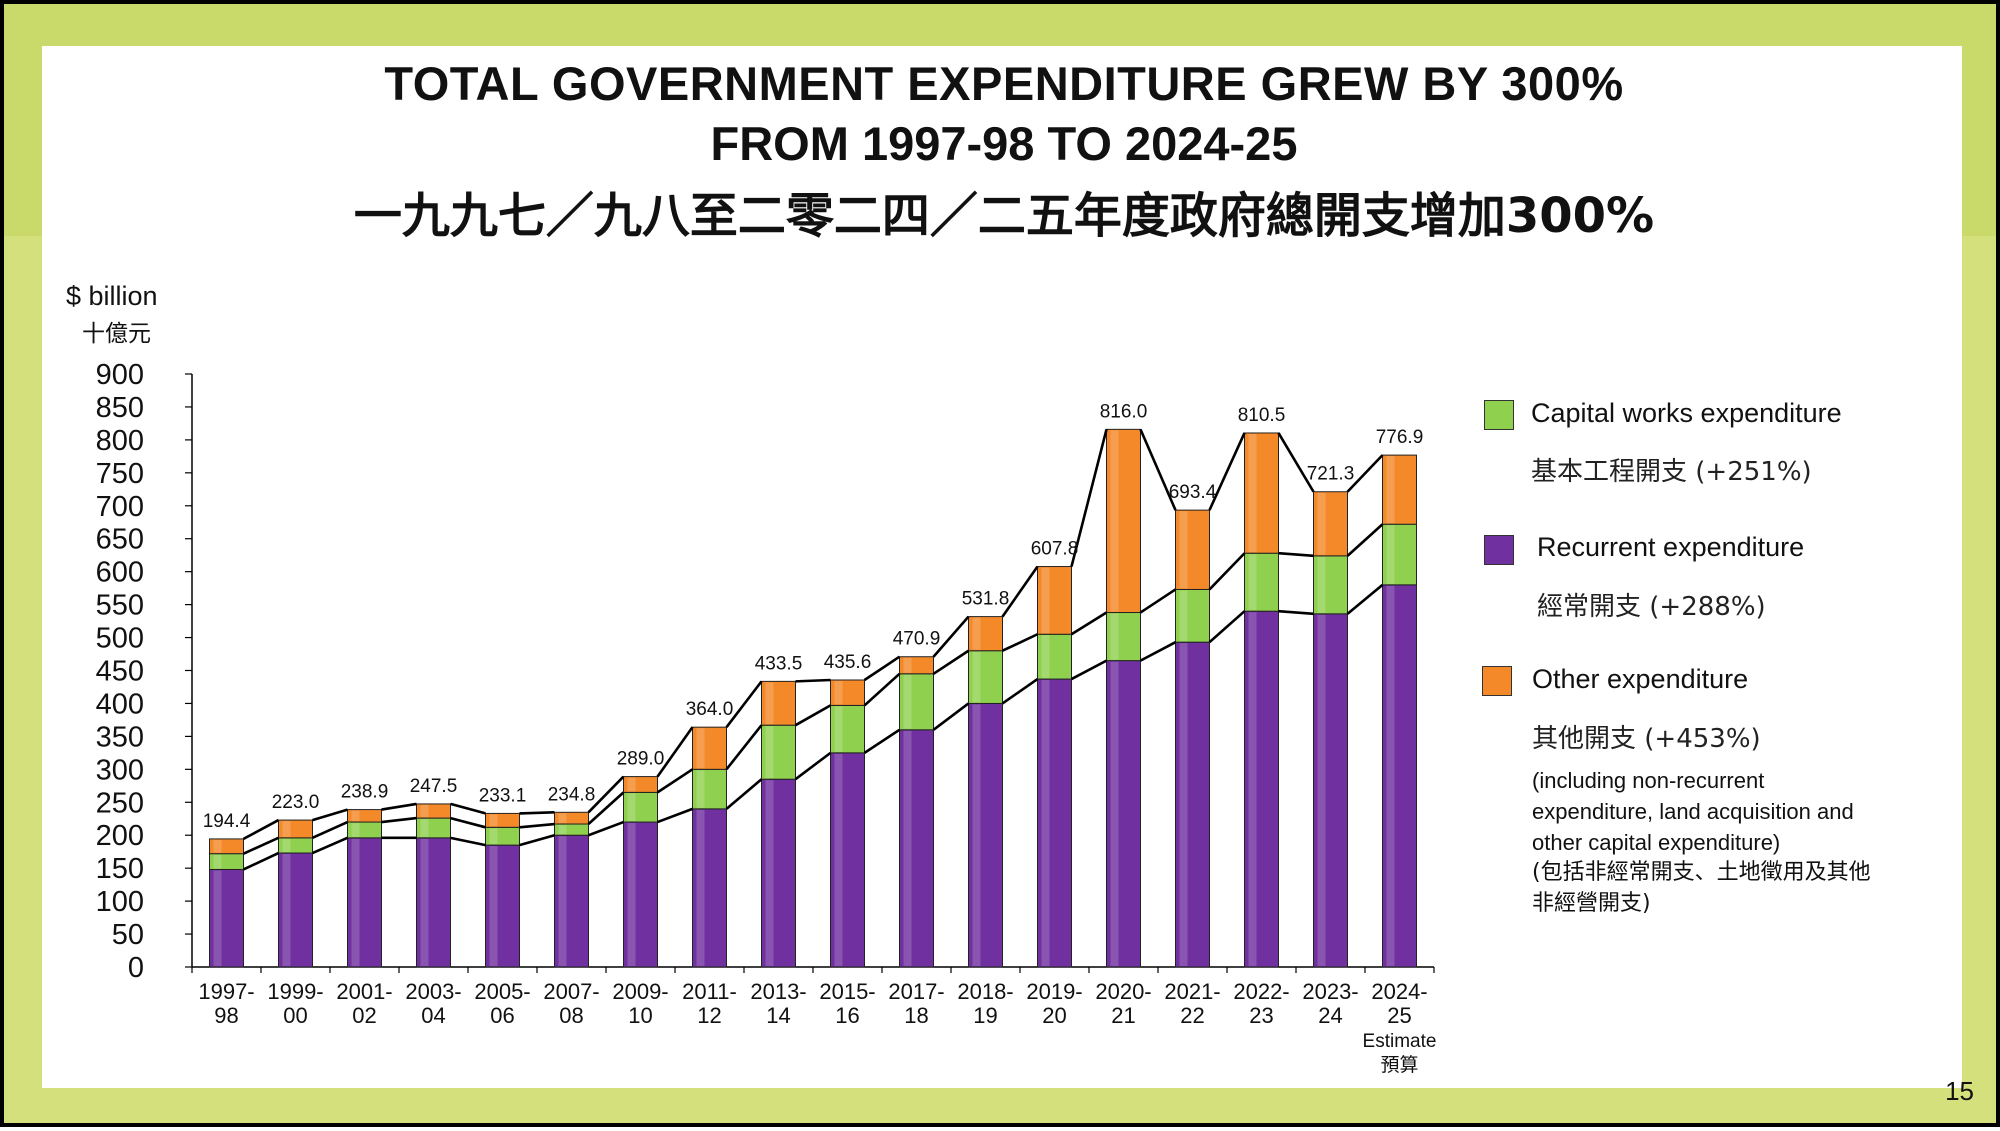  Describe the element at coordinates (364, 1015) in the screenshot. I see `x-category-label-bottom: 02` at that location.